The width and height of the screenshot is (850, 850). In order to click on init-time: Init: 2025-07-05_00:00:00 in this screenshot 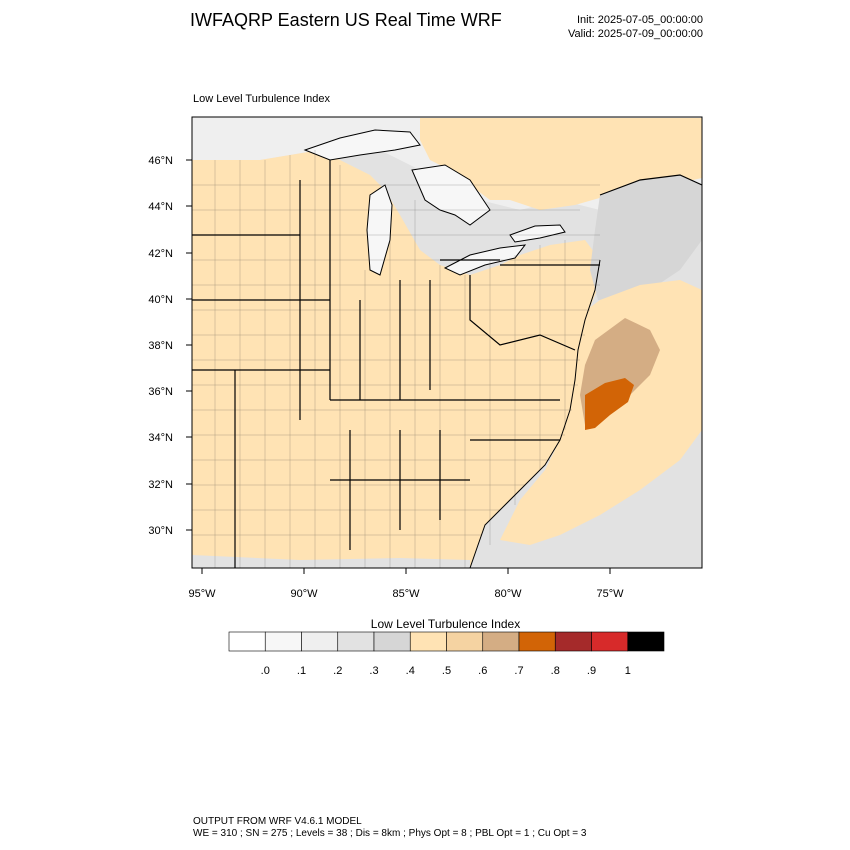, I will do `click(640, 20)`.